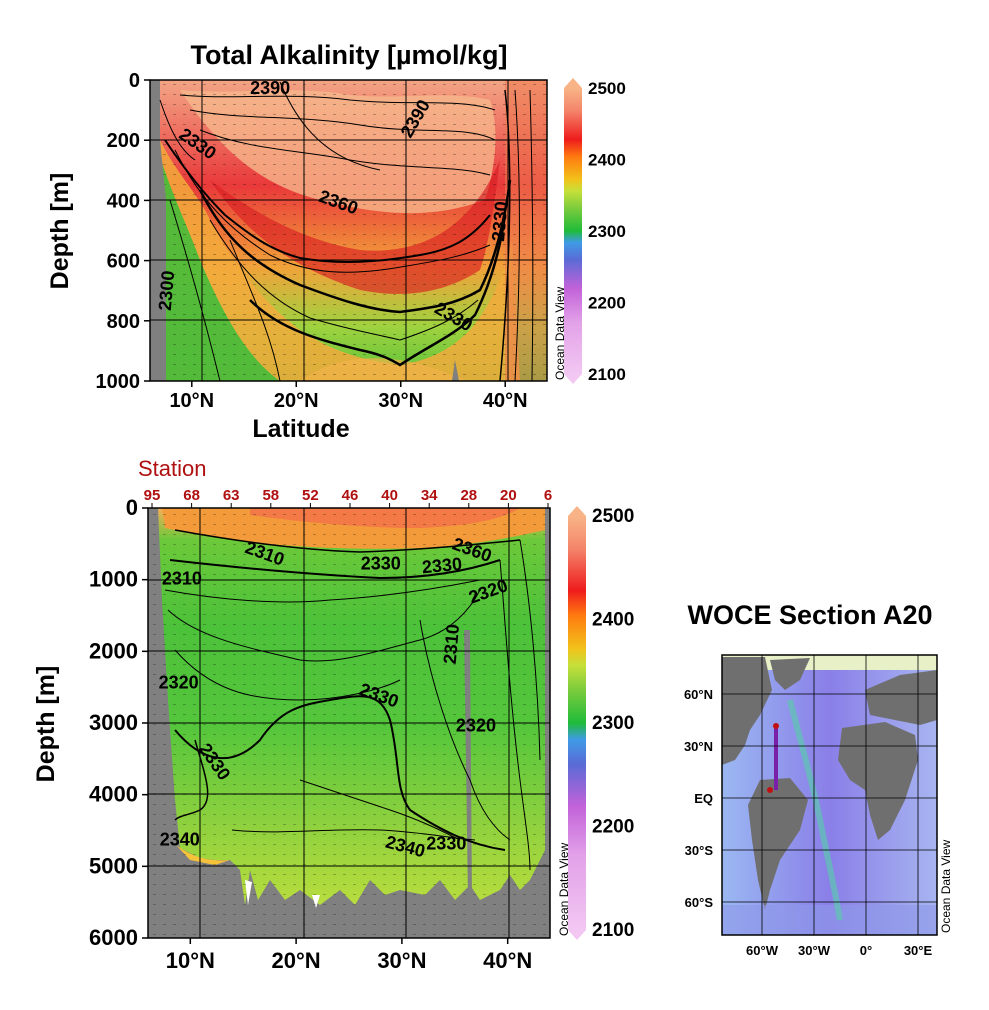 The image size is (989, 1010). Describe the element at coordinates (113, 650) in the screenshot. I see `y-tick-label: 2000` at that location.